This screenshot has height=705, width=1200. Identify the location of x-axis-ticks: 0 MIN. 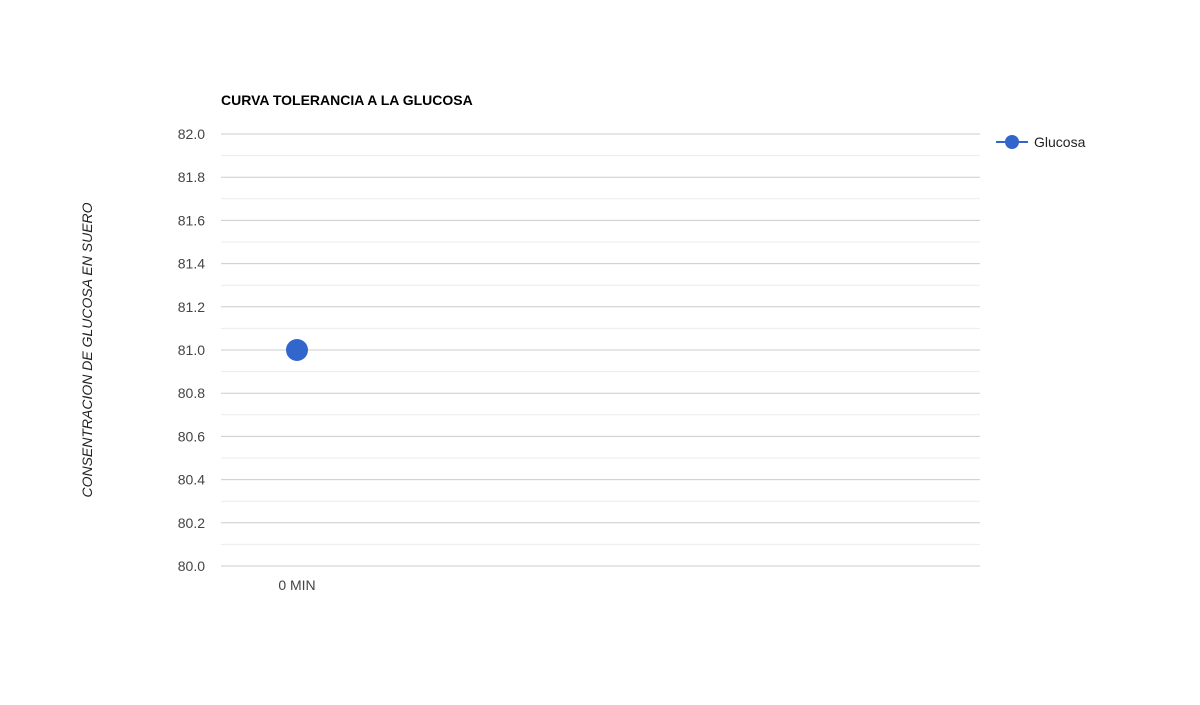
(296, 585).